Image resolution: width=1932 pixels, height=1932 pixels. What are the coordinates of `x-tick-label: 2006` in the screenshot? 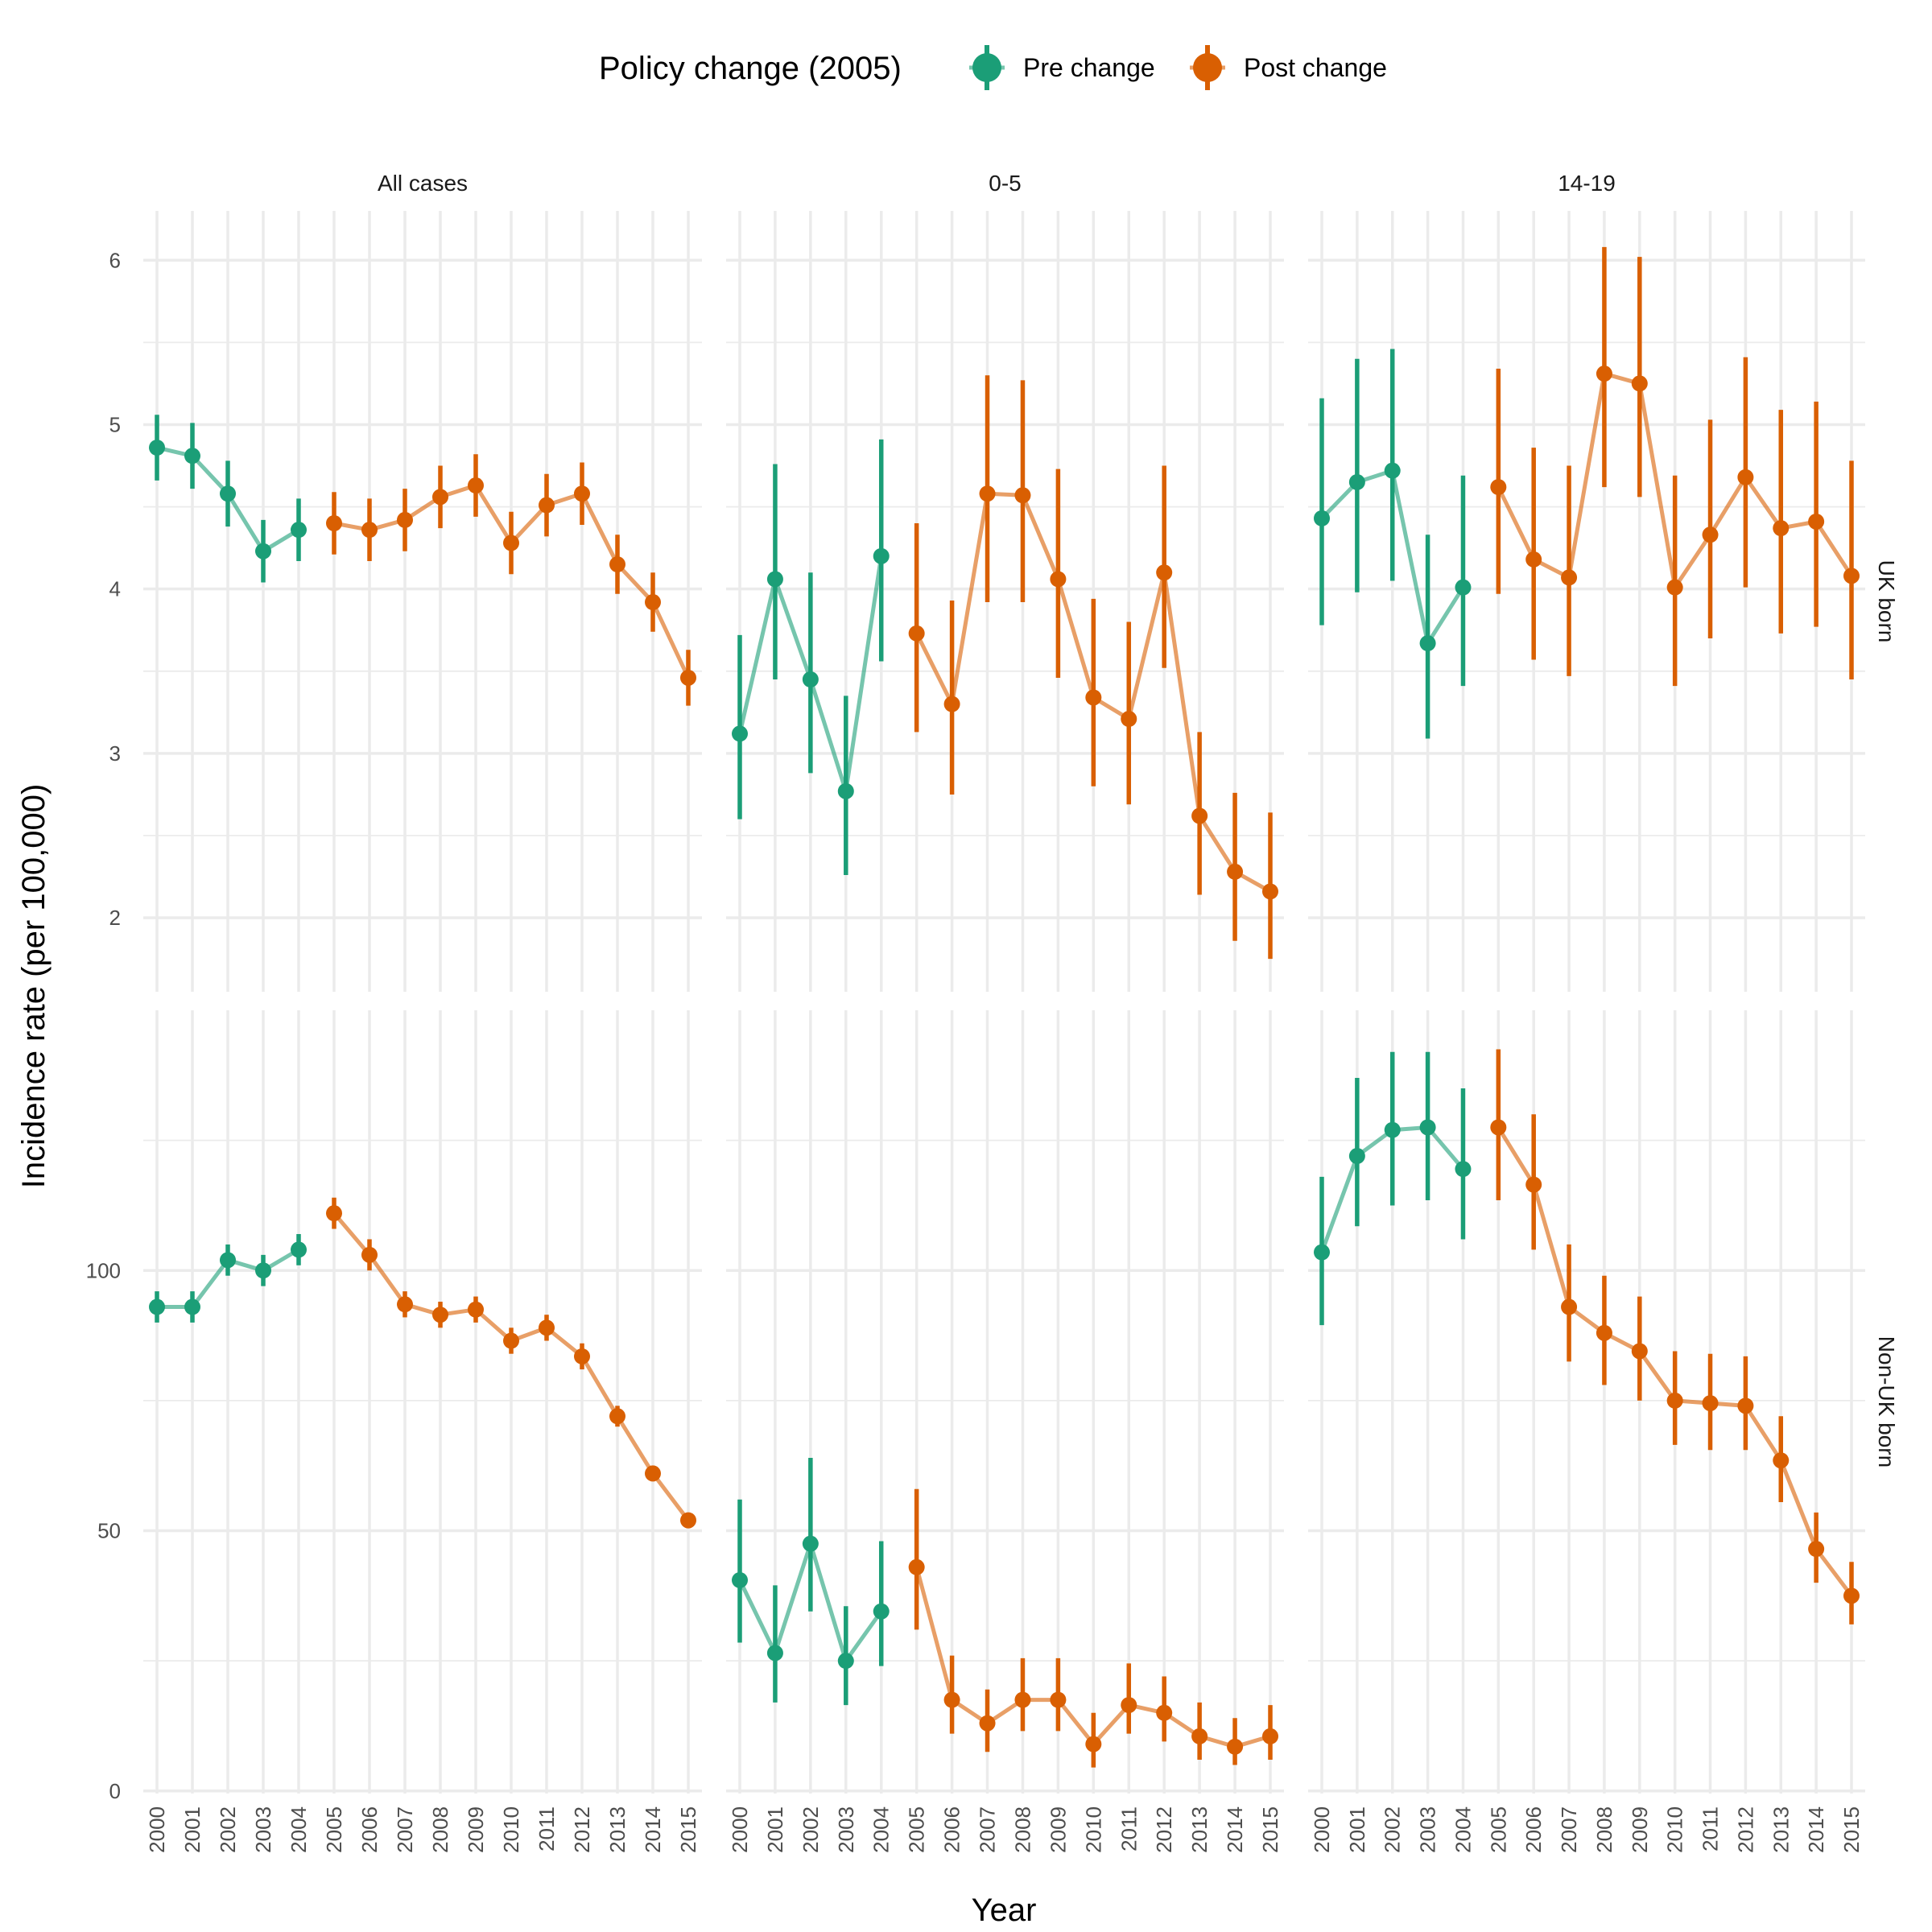 It's located at (952, 1829).